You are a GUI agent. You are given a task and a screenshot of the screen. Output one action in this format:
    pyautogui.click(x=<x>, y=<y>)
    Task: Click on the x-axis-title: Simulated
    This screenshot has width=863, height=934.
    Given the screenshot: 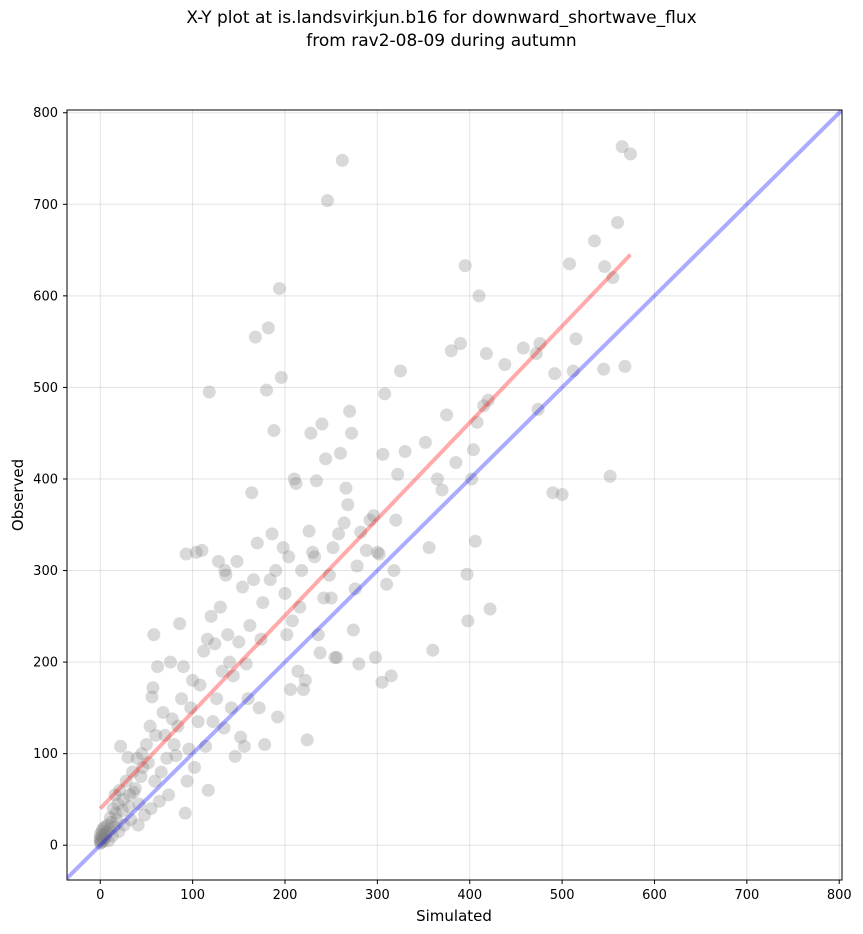 What is the action you would take?
    pyautogui.click(x=454, y=916)
    